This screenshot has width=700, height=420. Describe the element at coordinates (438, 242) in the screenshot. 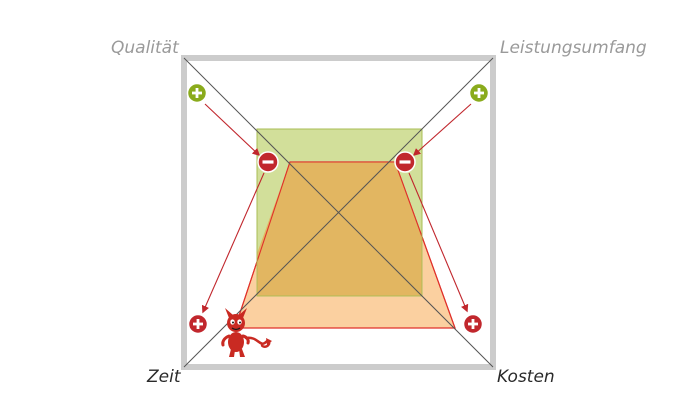

I see `arrow-right-down` at that location.